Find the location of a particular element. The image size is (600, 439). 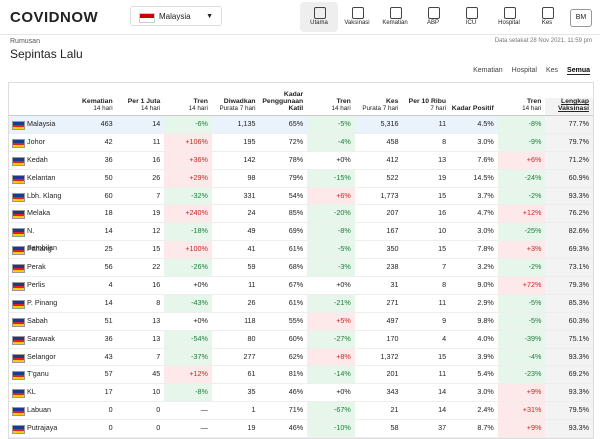

state-name: Perlis is located at coordinates (36, 285).